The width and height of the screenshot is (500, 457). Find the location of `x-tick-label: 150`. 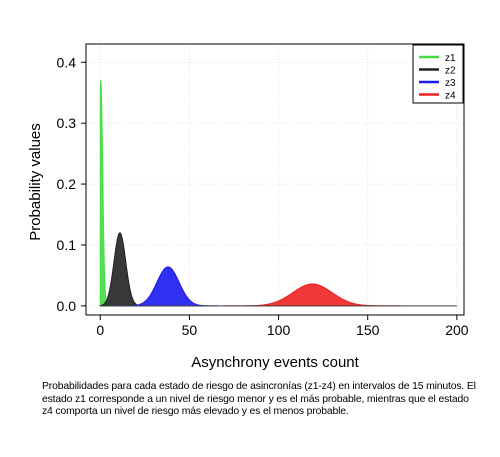

x-tick-label: 150 is located at coordinates (368, 330).